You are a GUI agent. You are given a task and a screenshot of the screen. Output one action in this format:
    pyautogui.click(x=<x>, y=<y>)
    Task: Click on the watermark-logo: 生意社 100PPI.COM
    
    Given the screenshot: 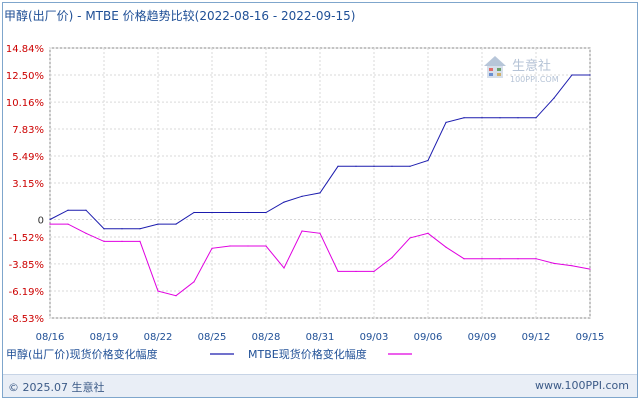 What is the action you would take?
    pyautogui.click(x=521, y=70)
    